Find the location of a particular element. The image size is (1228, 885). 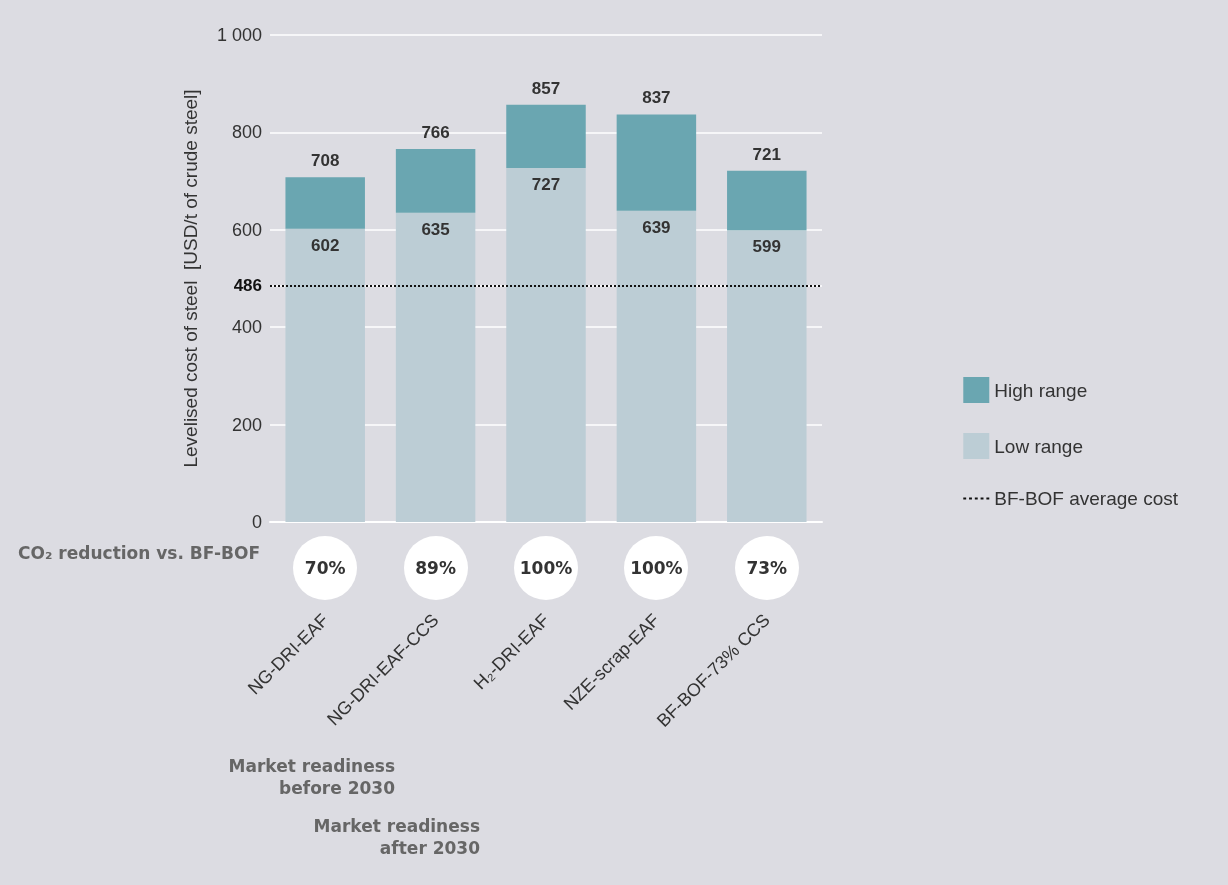

y-tick-label: 600 is located at coordinates (246, 229).